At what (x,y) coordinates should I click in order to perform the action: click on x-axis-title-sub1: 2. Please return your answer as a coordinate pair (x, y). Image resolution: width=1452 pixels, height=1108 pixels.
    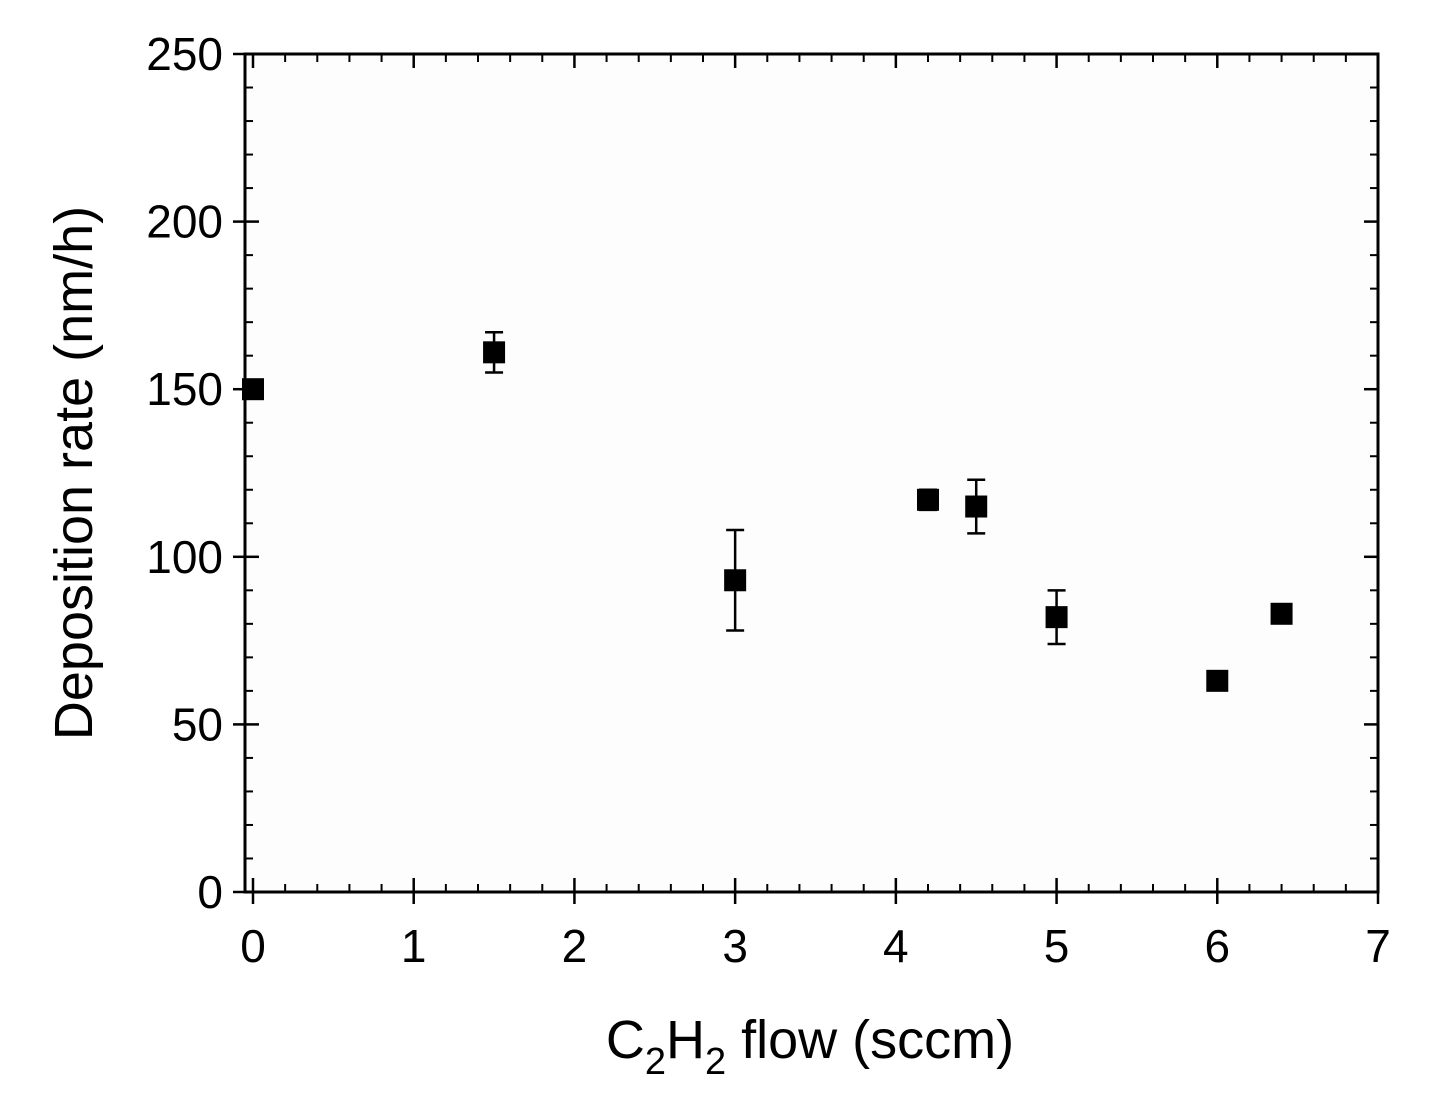
    Looking at the image, I should click on (655, 1062).